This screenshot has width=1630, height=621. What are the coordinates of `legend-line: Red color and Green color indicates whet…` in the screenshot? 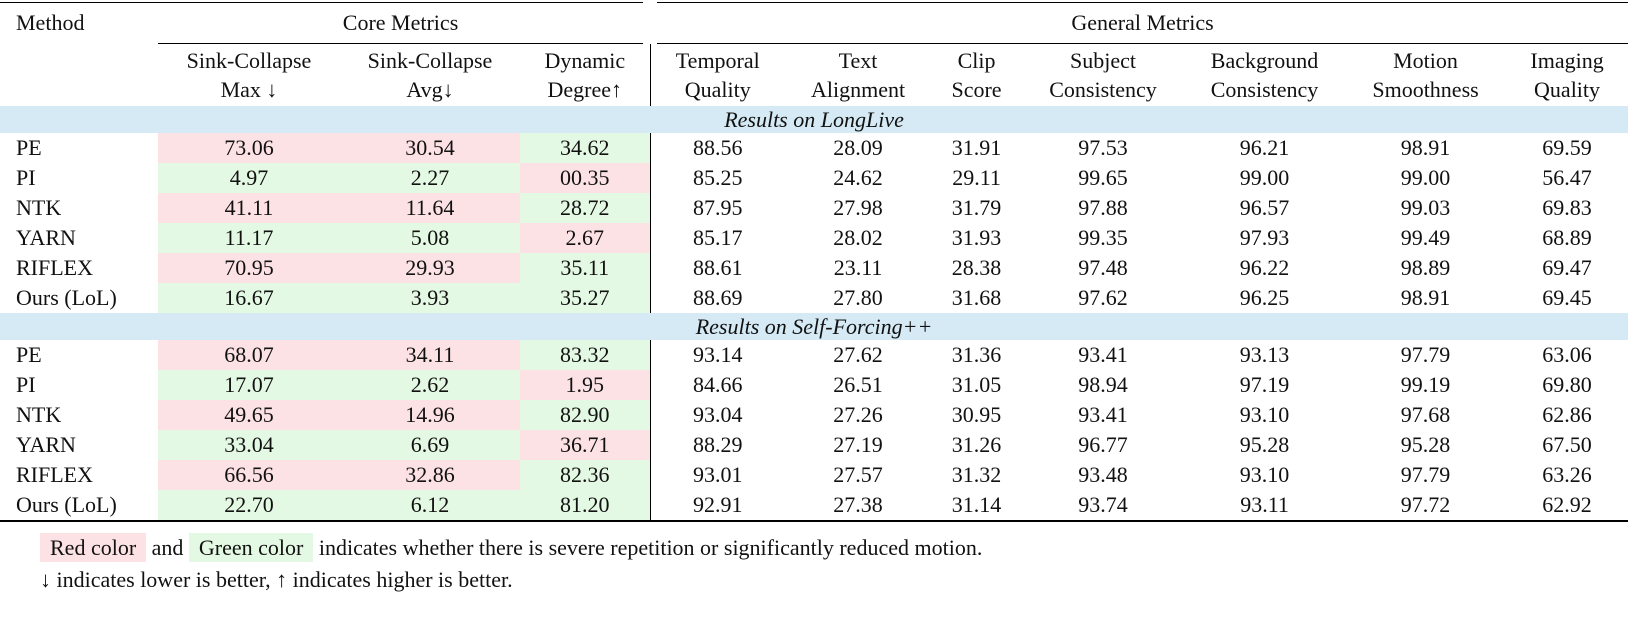 It's located at (835, 548).